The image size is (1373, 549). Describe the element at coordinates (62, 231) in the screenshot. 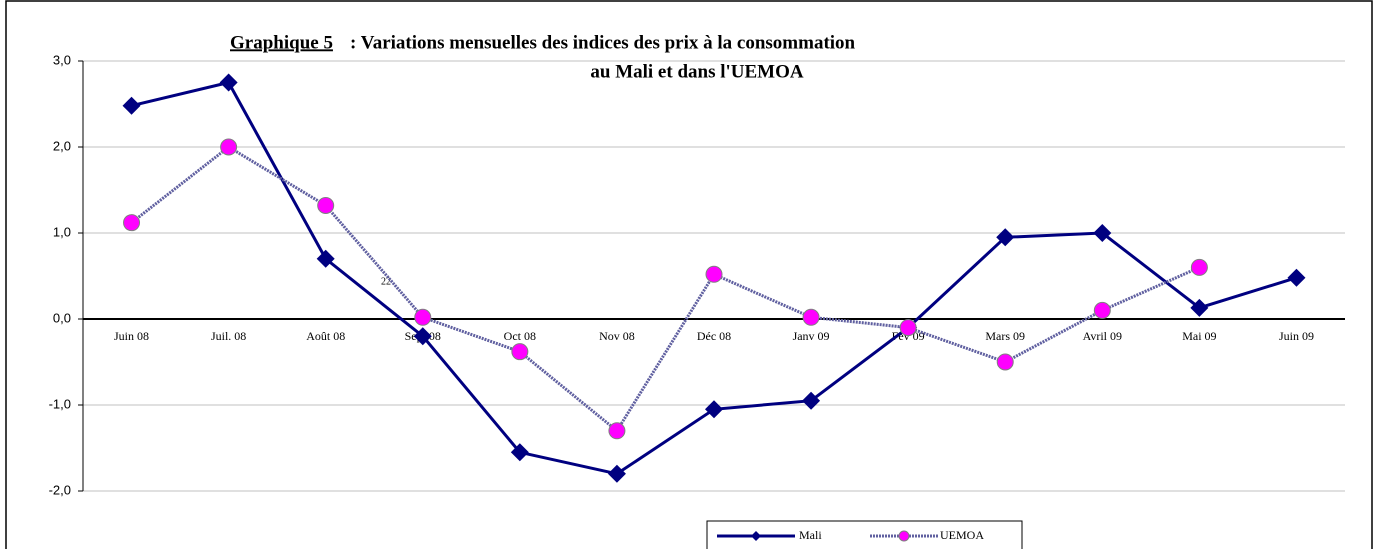

I see `y-tick-label: 1,0` at that location.